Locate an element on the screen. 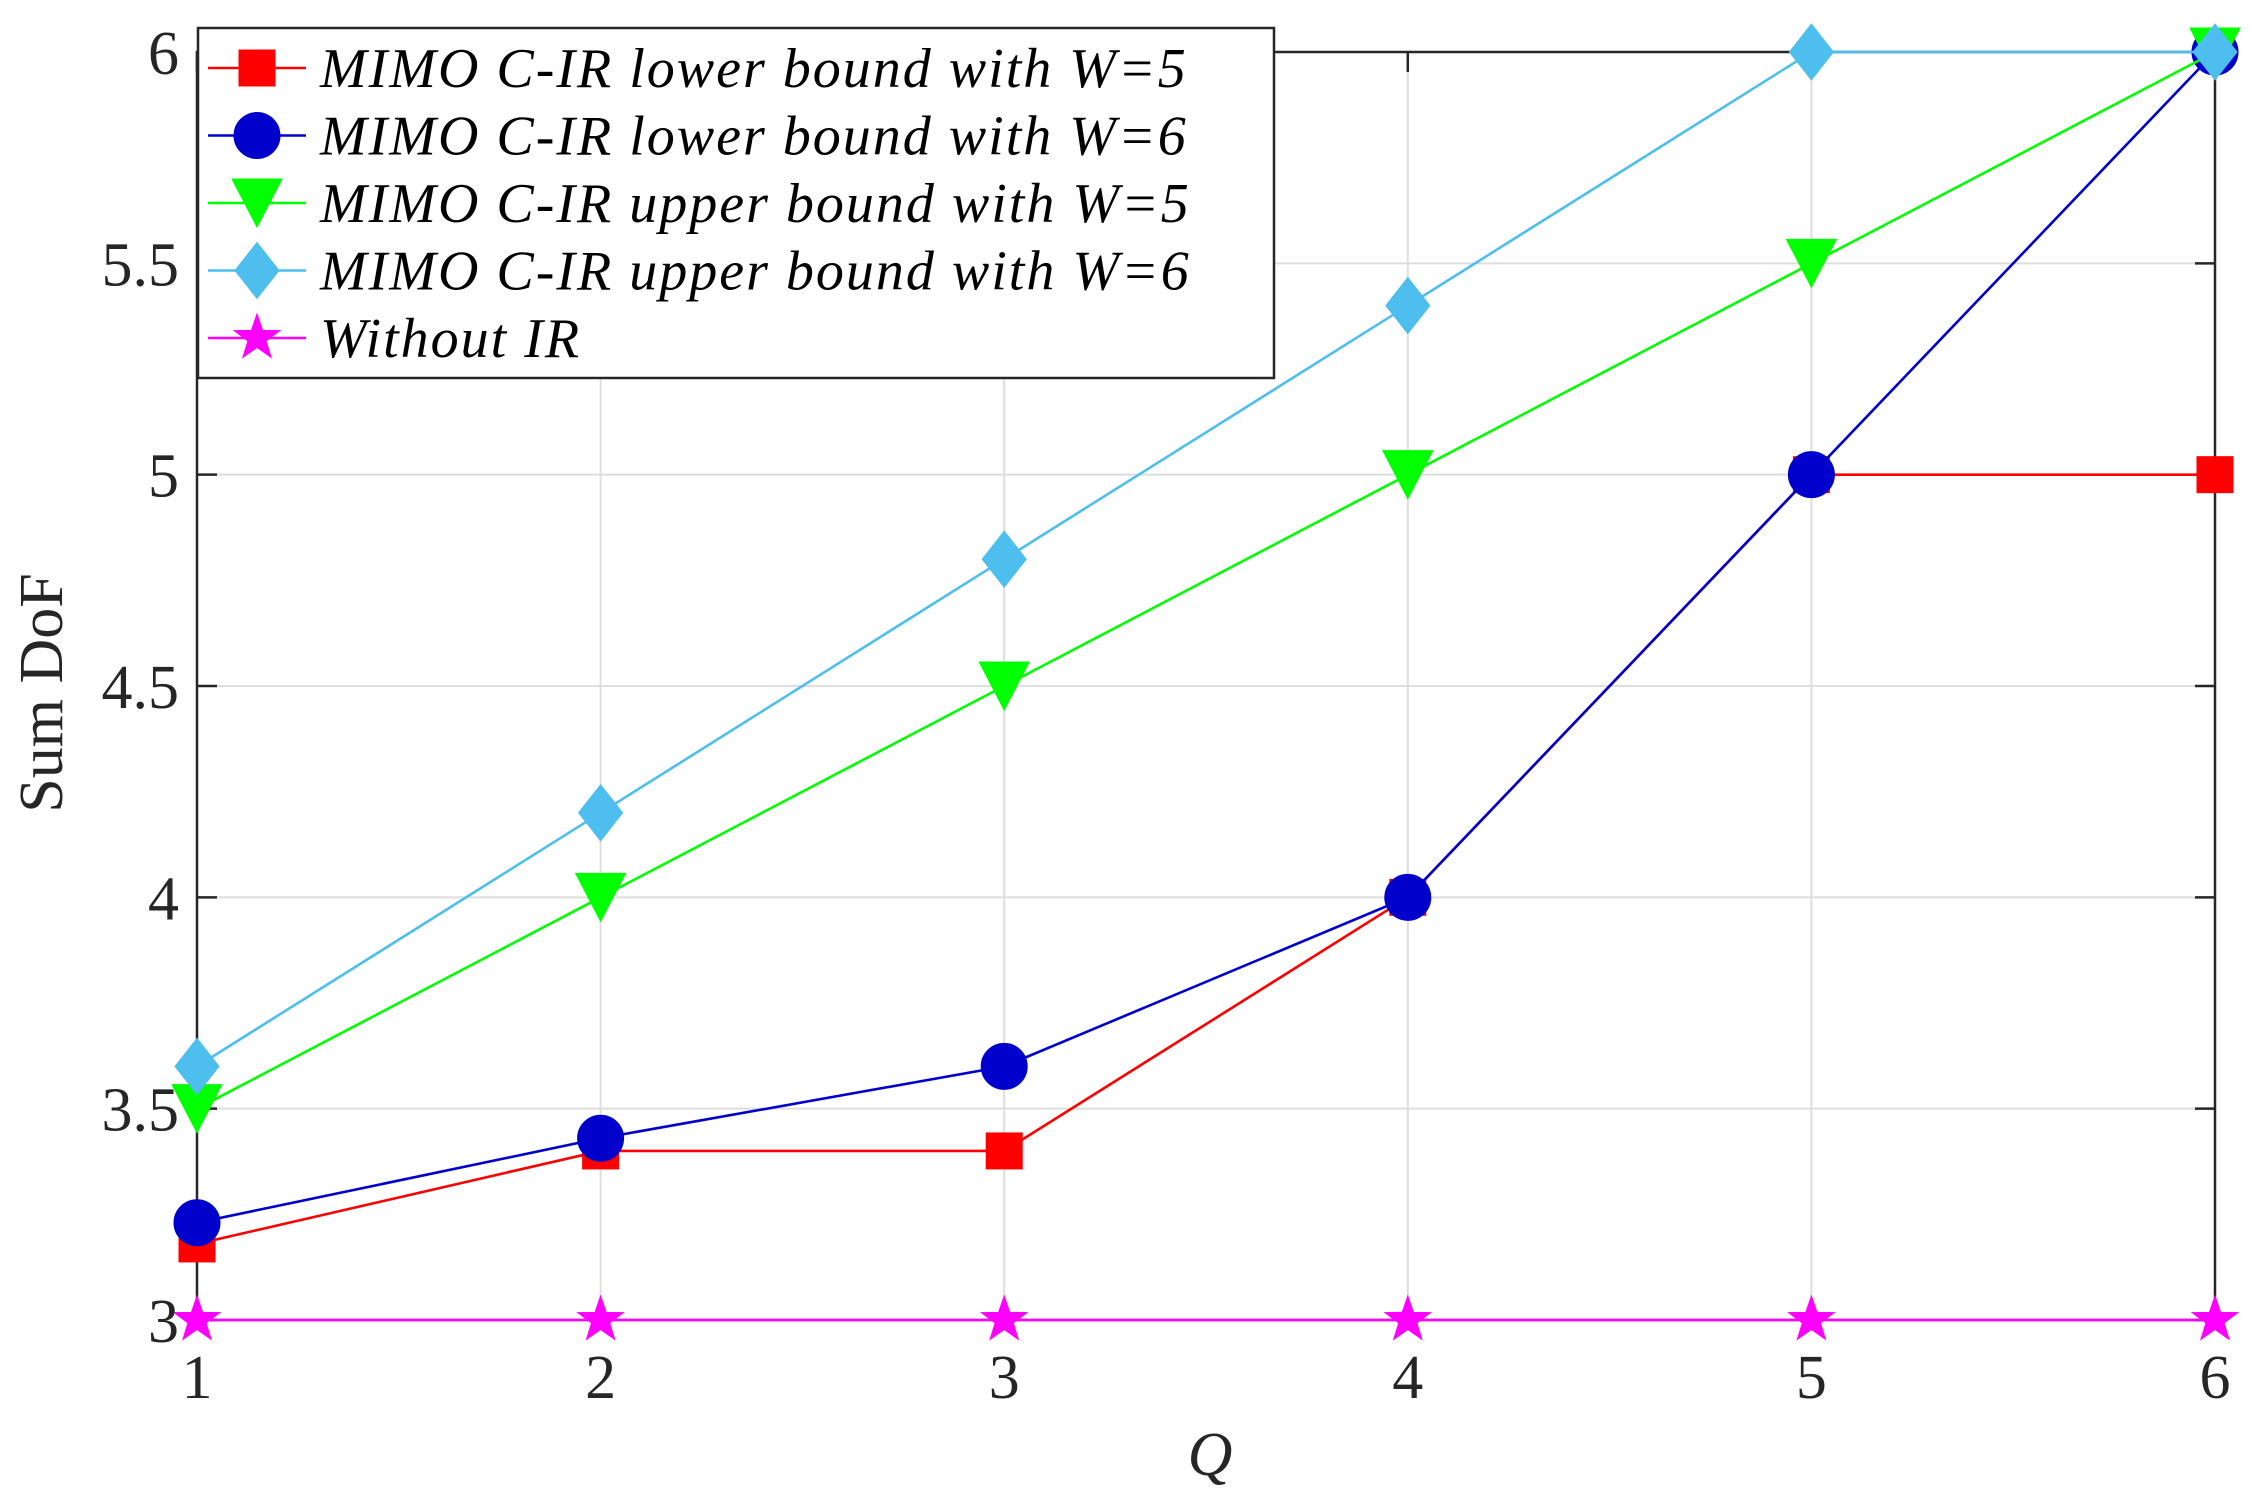 This screenshot has height=1494, width=2251. legend-label-2: MIMO C-IR lower bound with W=6 is located at coordinates (753, 137).